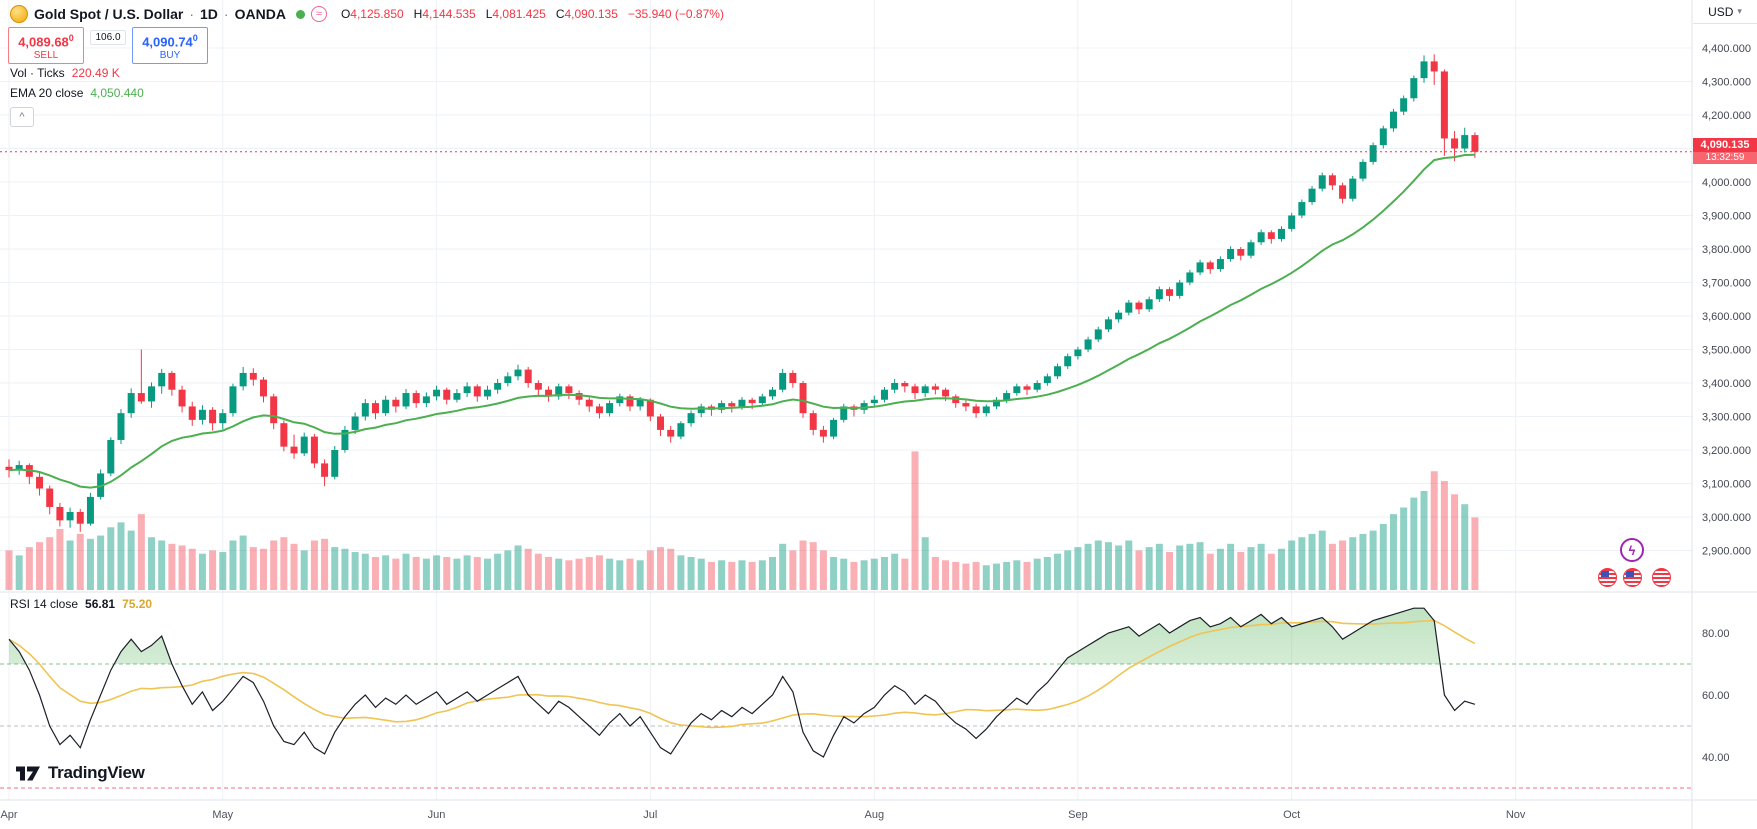  Describe the element at coordinates (650, 815) in the screenshot. I see `svg-text: Jul` at that location.